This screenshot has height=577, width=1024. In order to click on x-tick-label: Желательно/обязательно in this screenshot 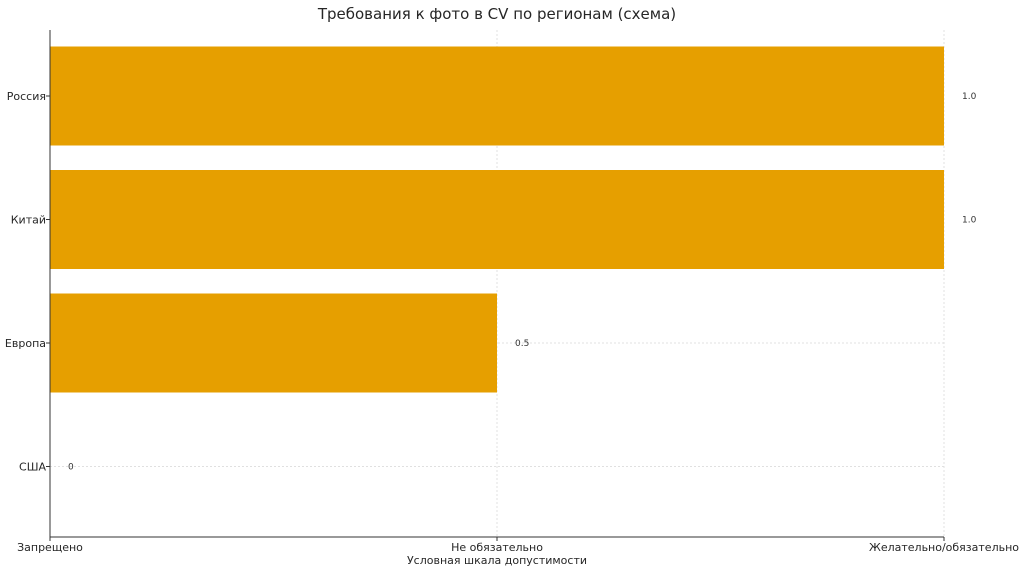, I will do `click(944, 547)`.